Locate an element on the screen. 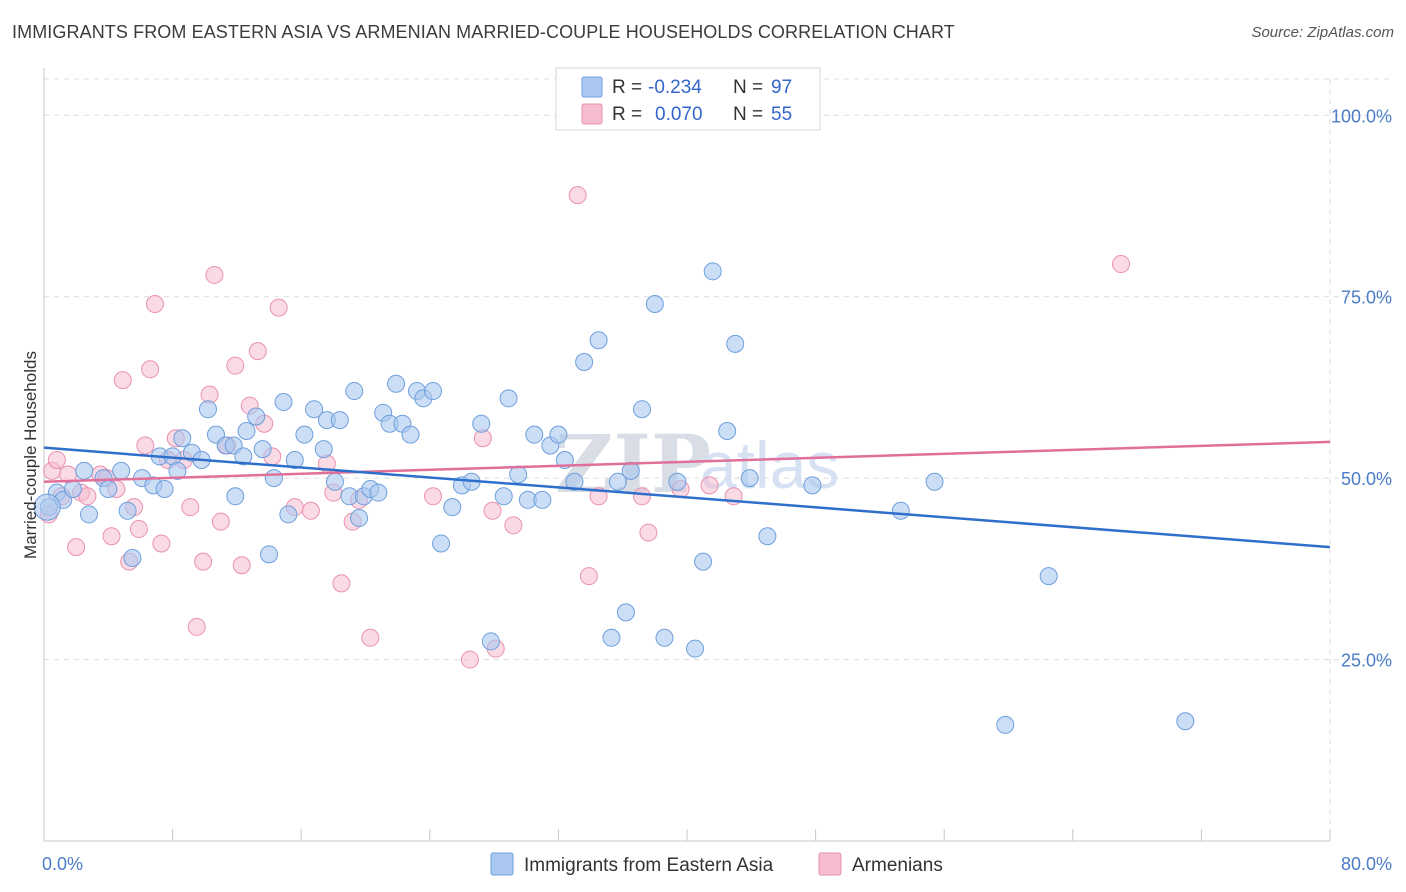  legend-box: R = -0.234 N = 97 R = 0.070 N = 55 is located at coordinates (688, 99).